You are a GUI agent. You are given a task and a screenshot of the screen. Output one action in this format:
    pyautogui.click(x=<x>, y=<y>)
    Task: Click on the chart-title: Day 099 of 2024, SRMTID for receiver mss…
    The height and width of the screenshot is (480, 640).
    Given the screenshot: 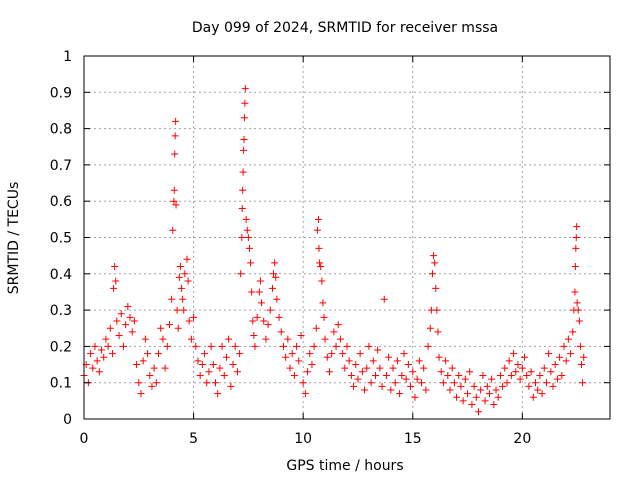 What is the action you would take?
    pyautogui.click(x=345, y=28)
    